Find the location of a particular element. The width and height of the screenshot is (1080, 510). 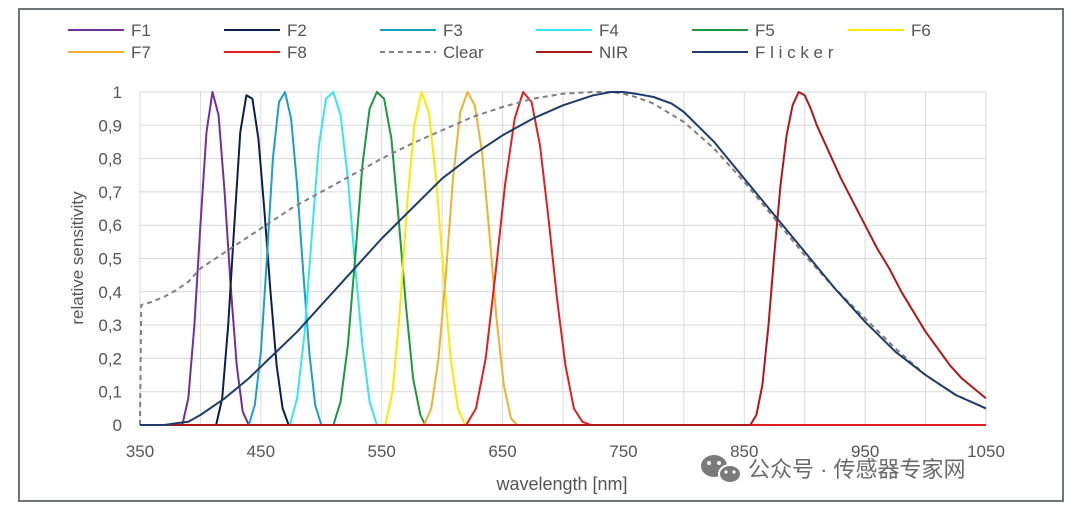

y-tick-label: 0,2 is located at coordinates (110, 358).